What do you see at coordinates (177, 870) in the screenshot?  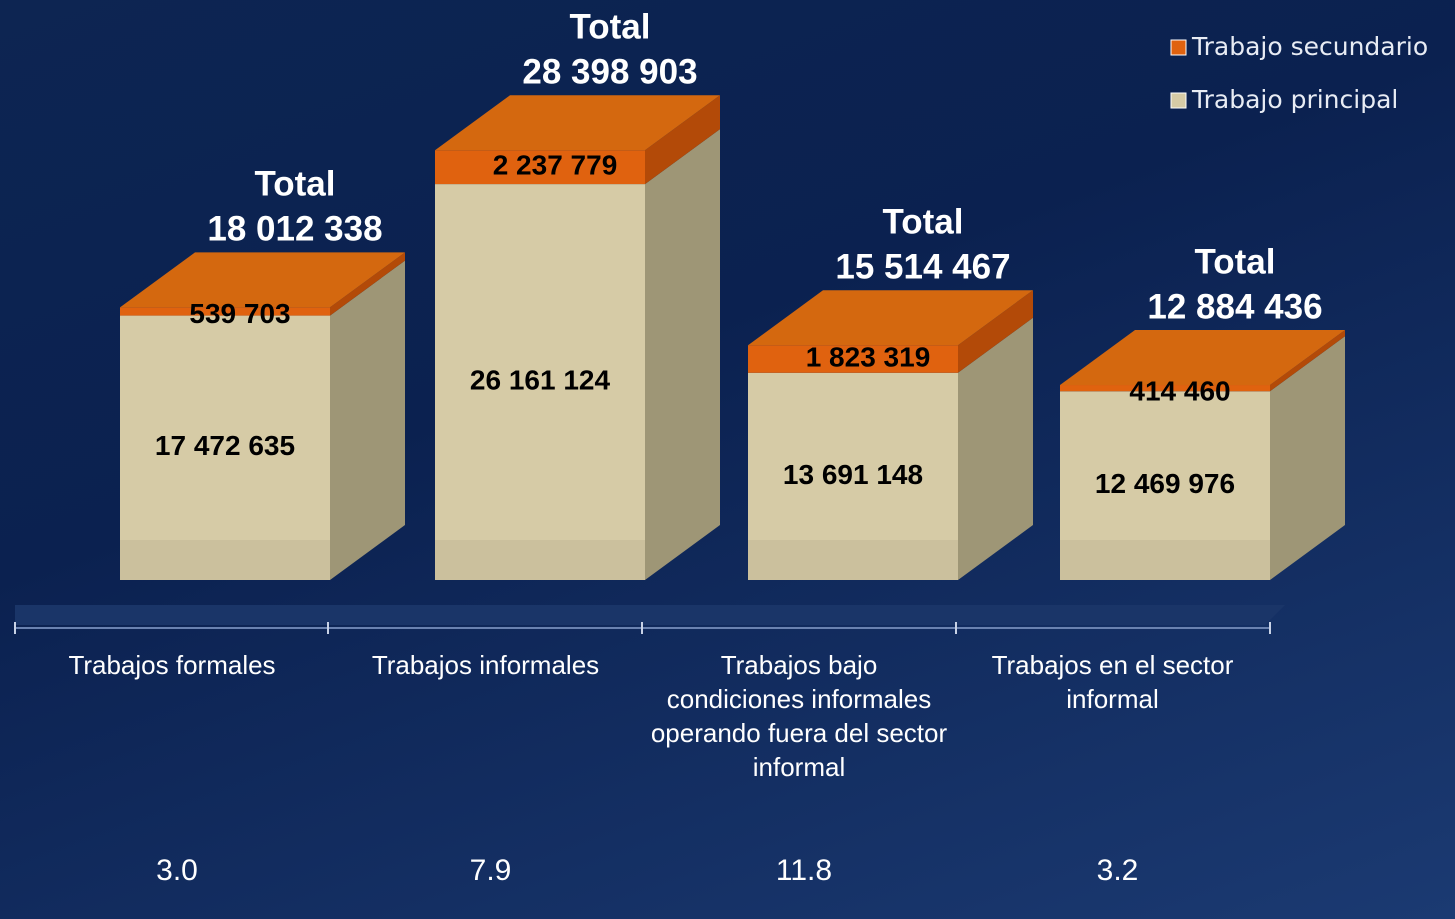 I see `footer-value: 3.0` at bounding box center [177, 870].